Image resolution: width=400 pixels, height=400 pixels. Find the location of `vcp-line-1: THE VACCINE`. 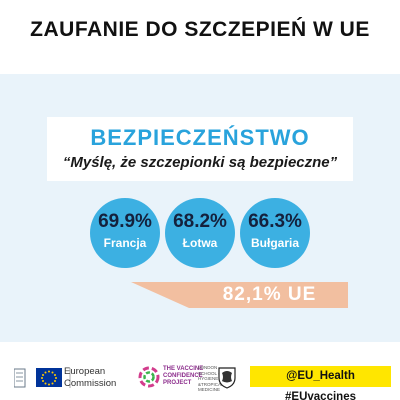

vcp-line-1: THE VACCINE is located at coordinates (183, 369).